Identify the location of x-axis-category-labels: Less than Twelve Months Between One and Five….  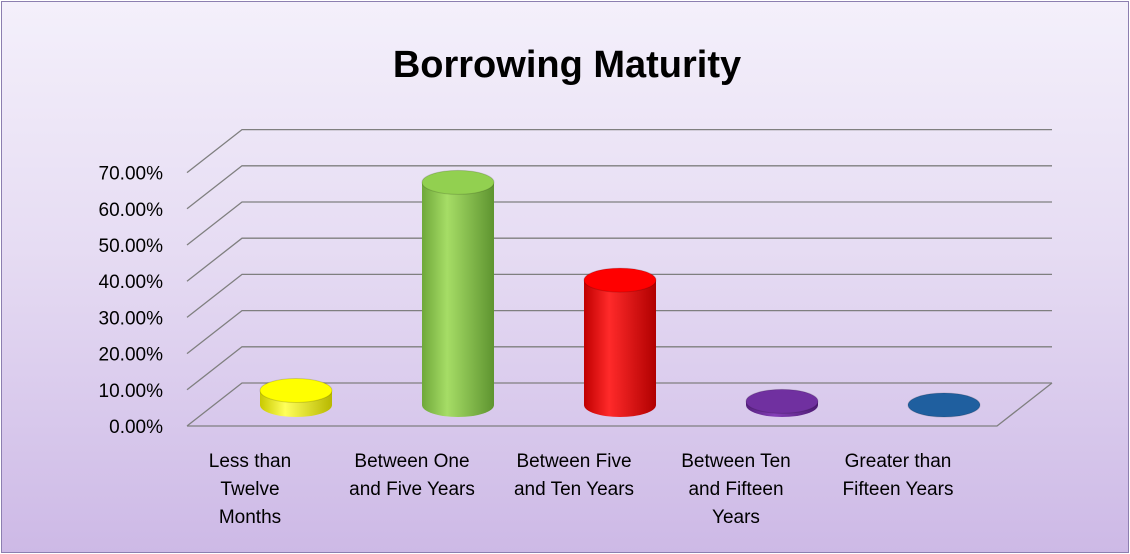
(581, 489).